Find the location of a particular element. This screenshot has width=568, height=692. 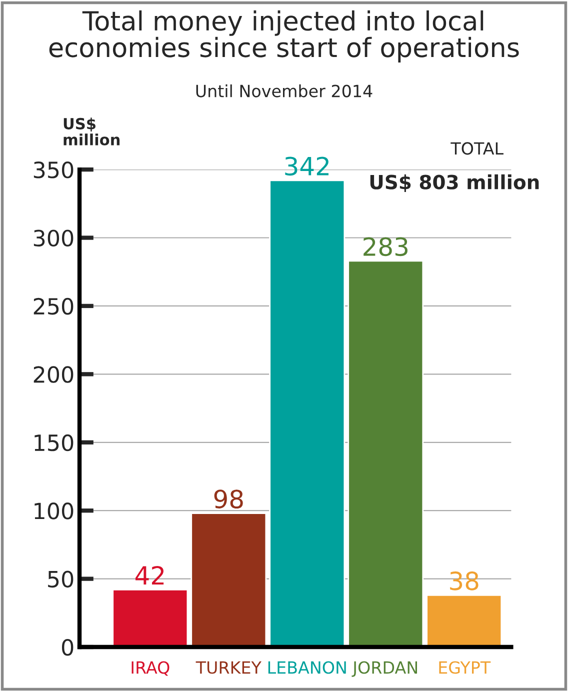

text: TOTAL is located at coordinates (477, 148).